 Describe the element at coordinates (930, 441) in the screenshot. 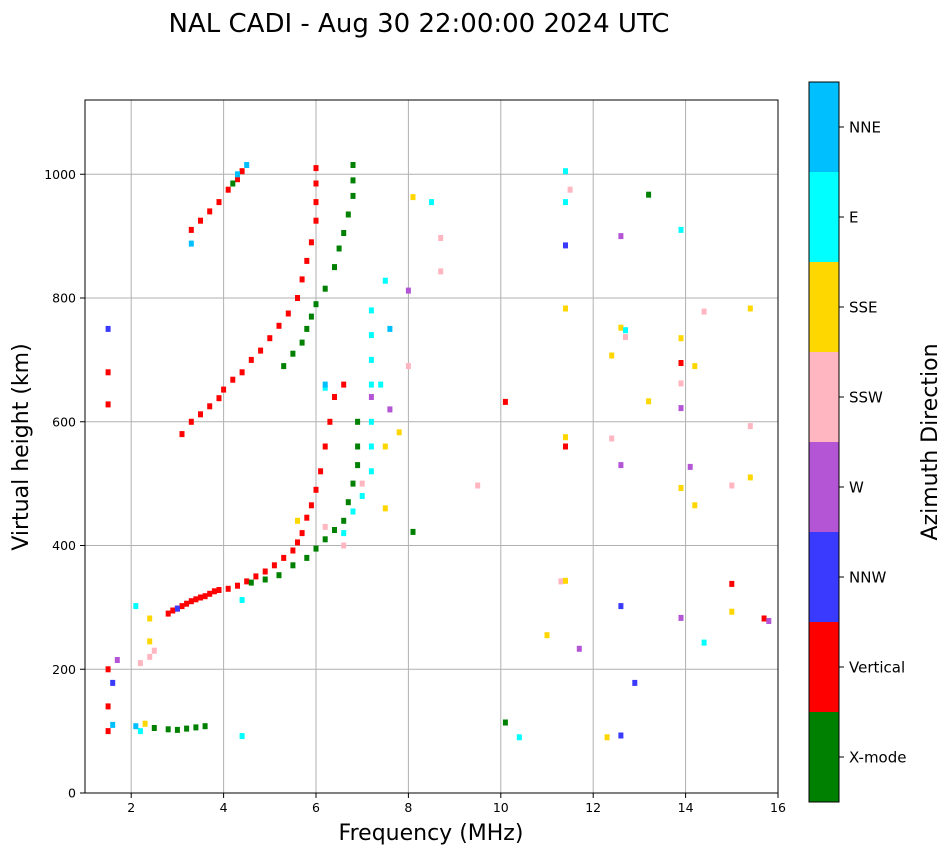

I see `colorbar-label: Azimuth Direction` at that location.